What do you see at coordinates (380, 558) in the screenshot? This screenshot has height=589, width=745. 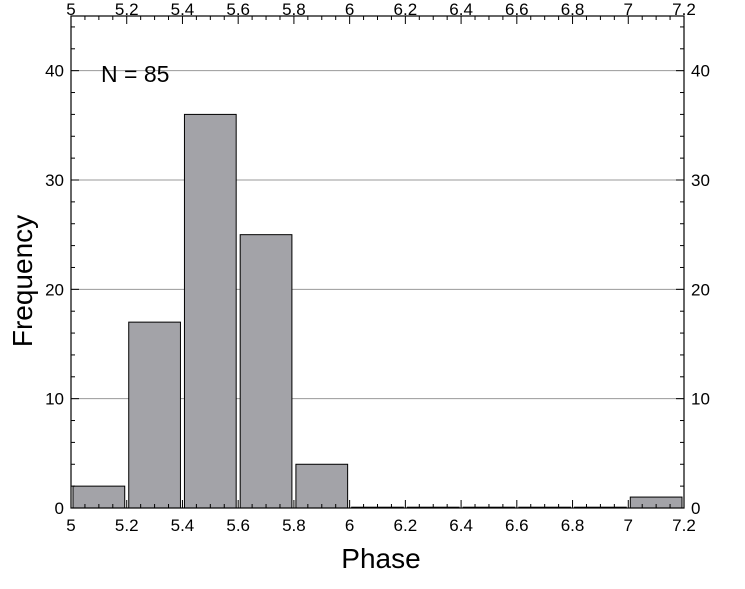 I see `x-axis-title: Phase` at bounding box center [380, 558].